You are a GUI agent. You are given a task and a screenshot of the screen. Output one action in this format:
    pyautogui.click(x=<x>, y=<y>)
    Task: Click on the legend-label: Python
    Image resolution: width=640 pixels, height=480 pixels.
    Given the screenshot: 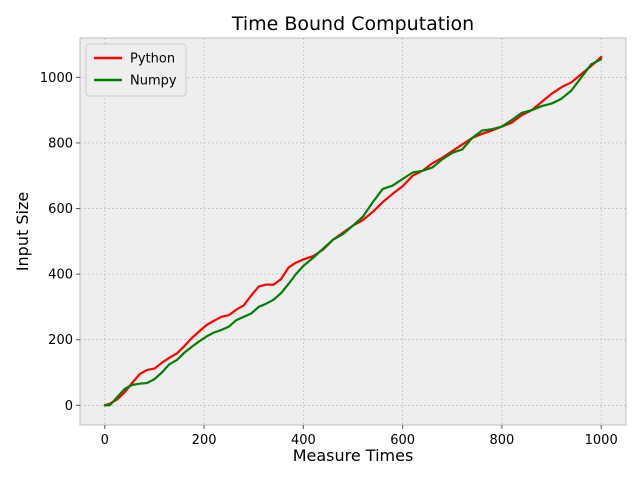 What is the action you would take?
    pyautogui.click(x=152, y=59)
    